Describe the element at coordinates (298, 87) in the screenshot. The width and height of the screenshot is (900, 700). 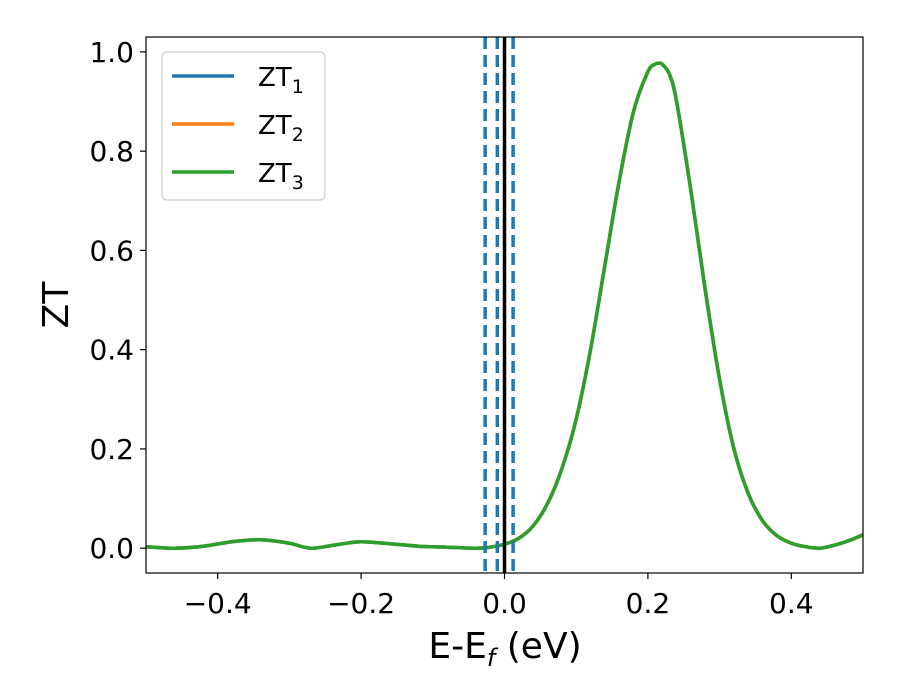
I see `legend-label-subscript: 1` at that location.